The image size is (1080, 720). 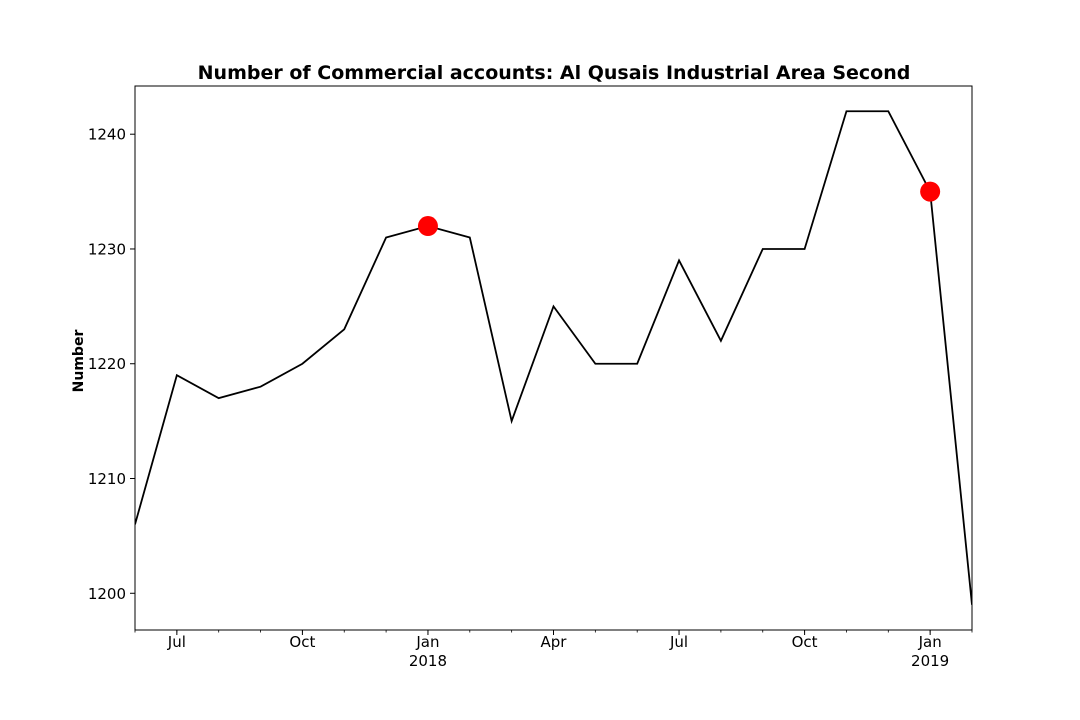 What do you see at coordinates (107, 249) in the screenshot?
I see `y-tick-label: 1230` at bounding box center [107, 249].